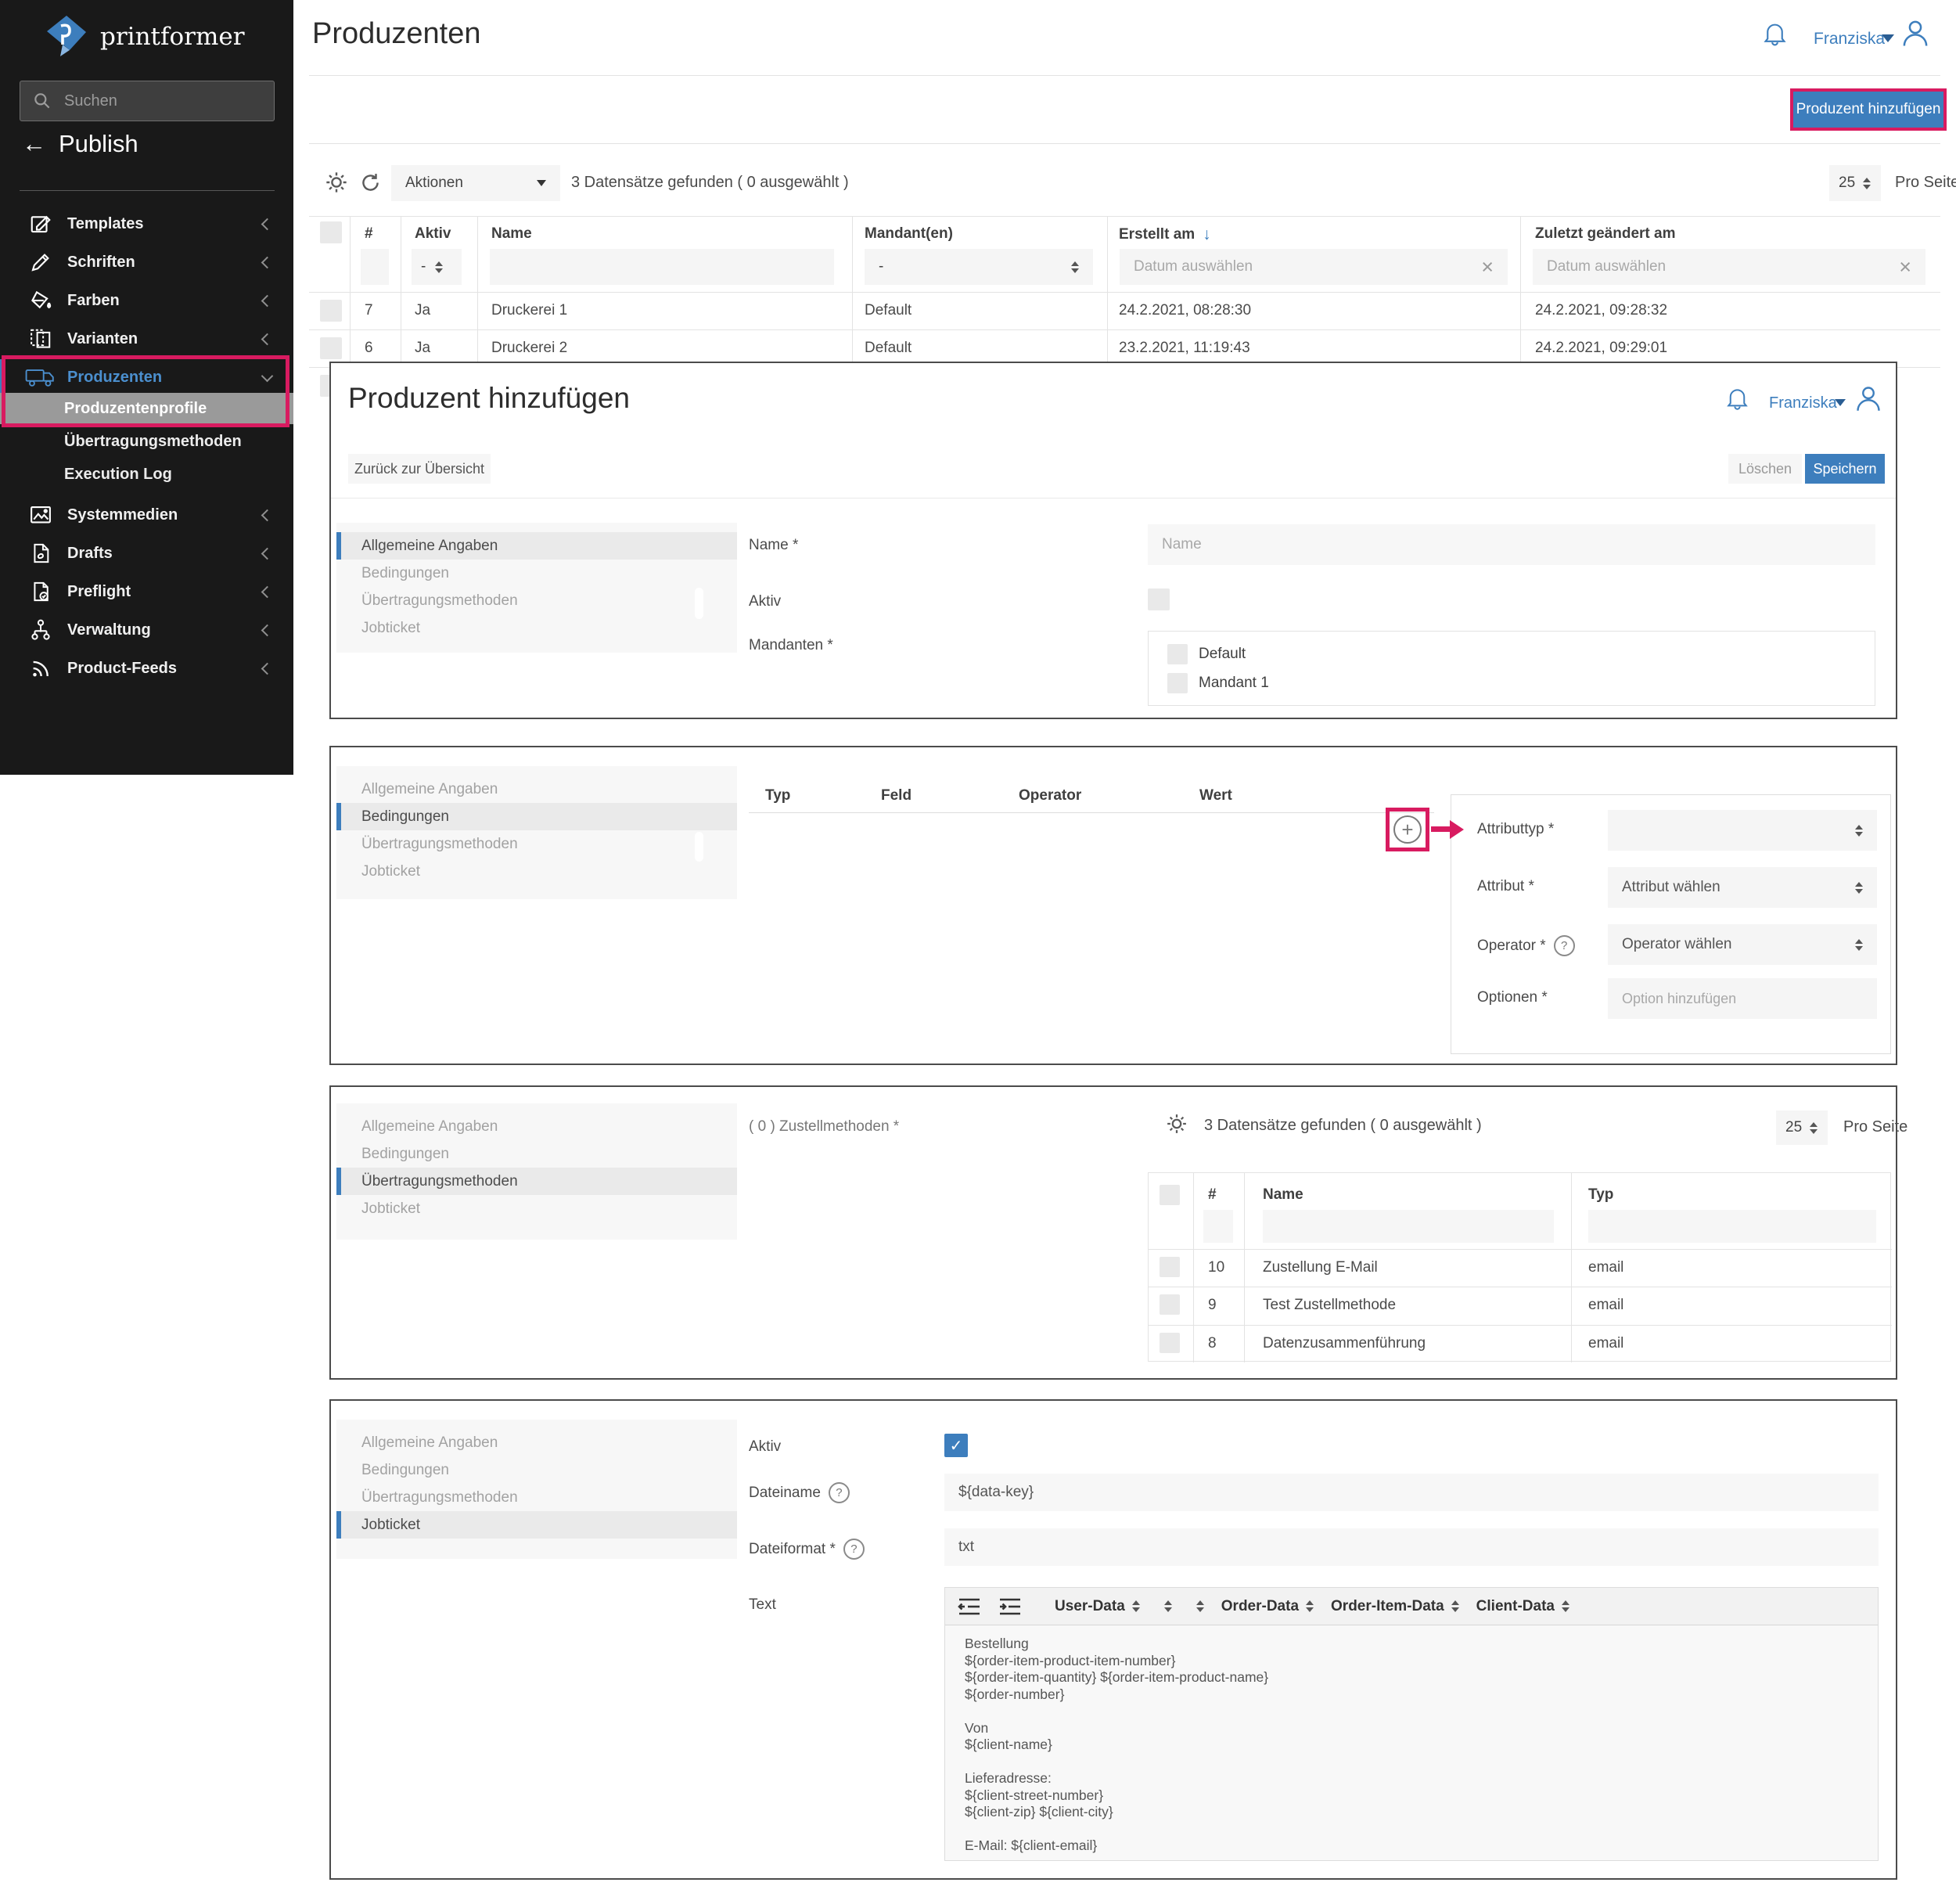 Image resolution: width=1956 pixels, height=1904 pixels. What do you see at coordinates (979, 267) in the screenshot?
I see `mandant-filter-select: -` at bounding box center [979, 267].